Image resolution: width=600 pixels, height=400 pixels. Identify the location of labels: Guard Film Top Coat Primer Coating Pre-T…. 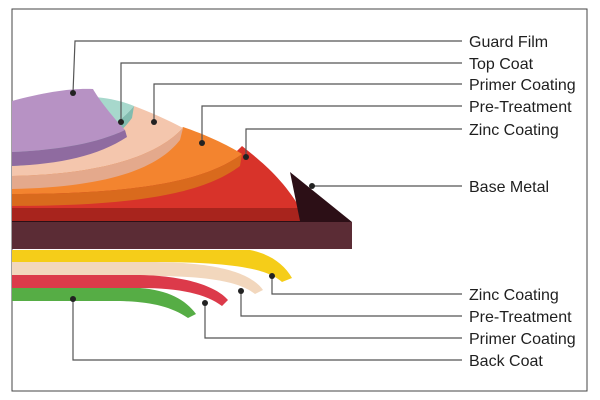
(522, 202).